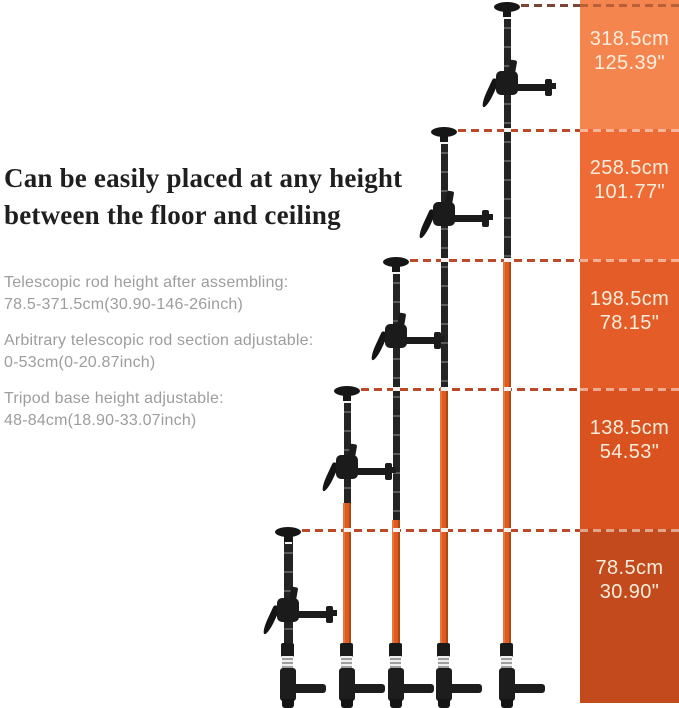 The width and height of the screenshot is (679, 708). What do you see at coordinates (629, 39) in the screenshot?
I see `height-cm-label: 318.5cm` at bounding box center [629, 39].